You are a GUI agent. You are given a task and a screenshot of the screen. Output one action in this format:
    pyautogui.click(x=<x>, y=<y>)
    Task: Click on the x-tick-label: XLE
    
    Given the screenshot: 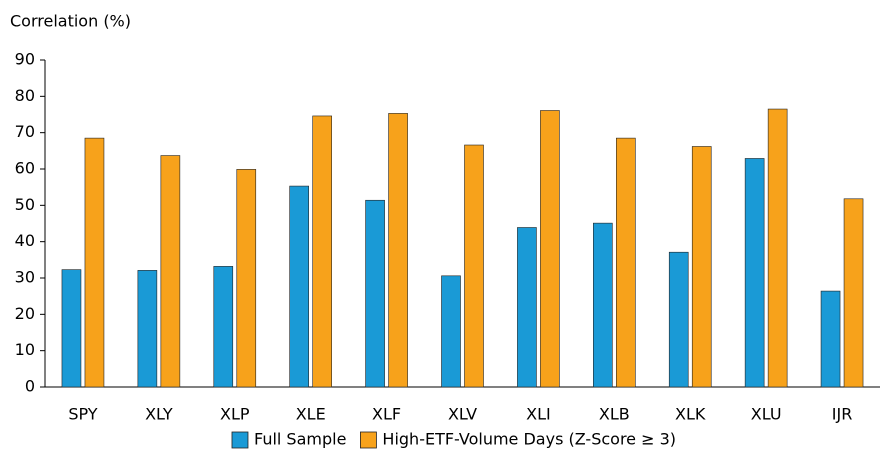 What is the action you would take?
    pyautogui.click(x=311, y=414)
    